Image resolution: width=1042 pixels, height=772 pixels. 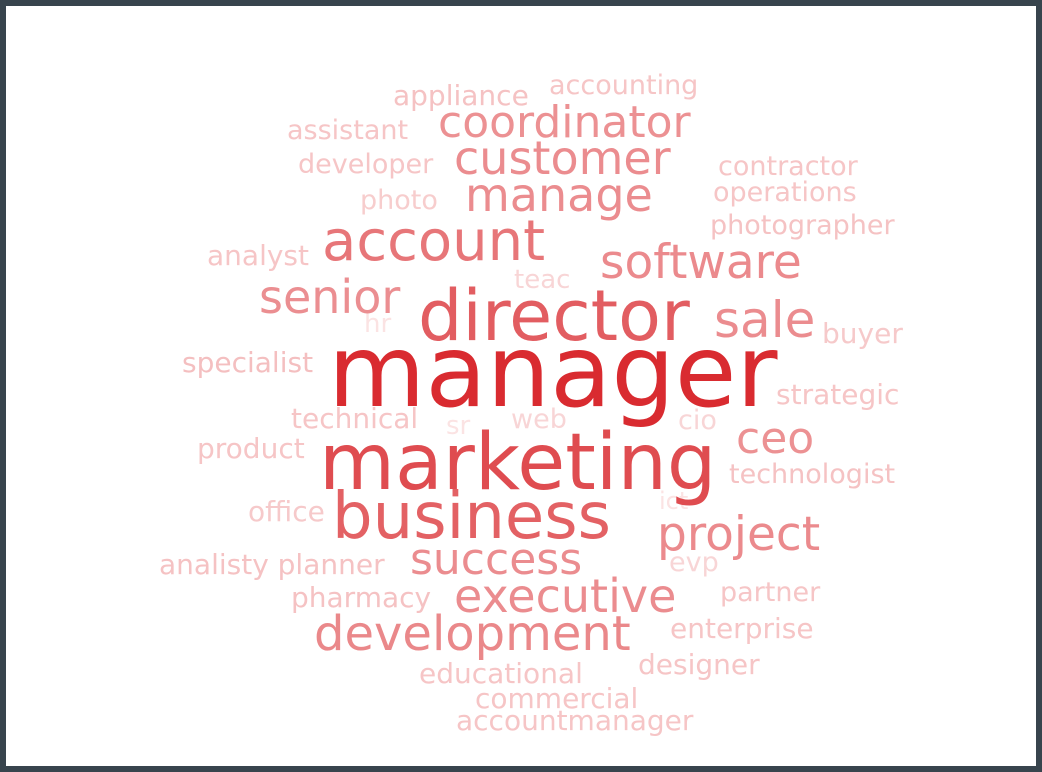 I want to click on word-photographer: photographer, so click(x=803, y=225).